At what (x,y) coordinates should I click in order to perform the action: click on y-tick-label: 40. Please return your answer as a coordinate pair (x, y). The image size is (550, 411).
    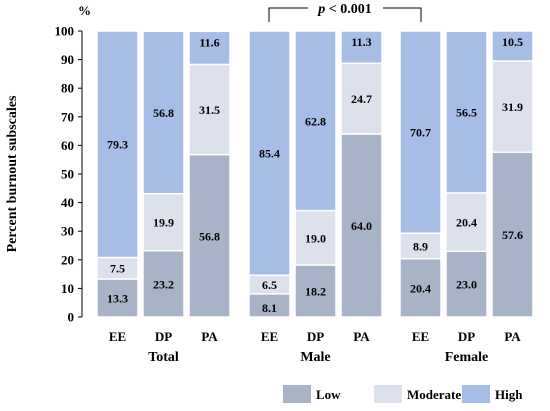
    Looking at the image, I should click on (67, 202).